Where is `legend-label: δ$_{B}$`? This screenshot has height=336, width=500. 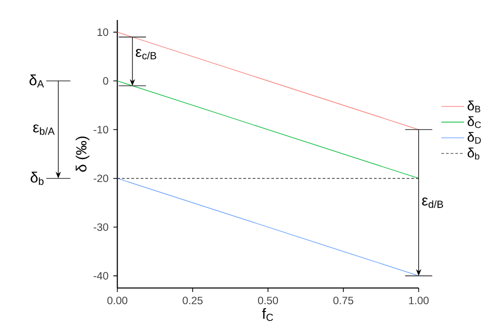 legend-label: δ$_{B}$ is located at coordinates (474, 106).